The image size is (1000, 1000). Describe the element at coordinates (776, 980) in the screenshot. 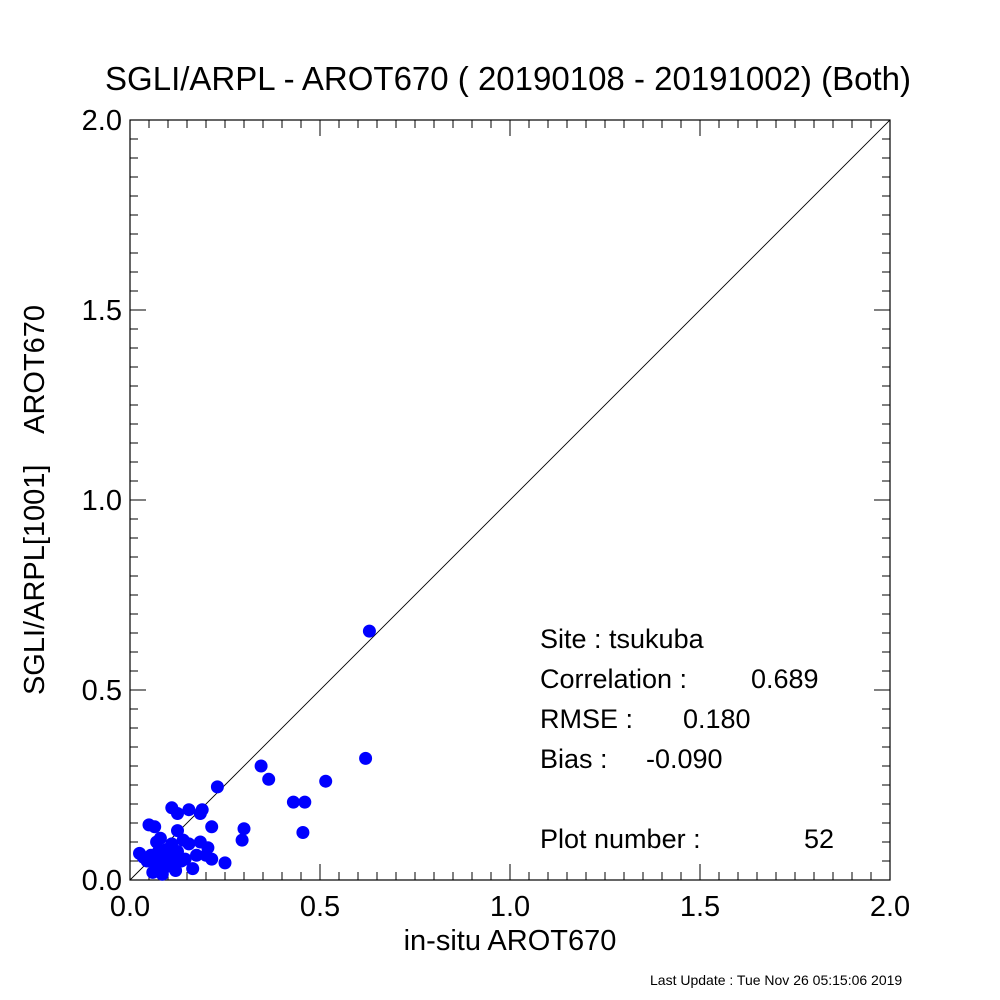

I see `last-update-text: Last Update : Tue Nov 26 05:15:06 2019` at that location.